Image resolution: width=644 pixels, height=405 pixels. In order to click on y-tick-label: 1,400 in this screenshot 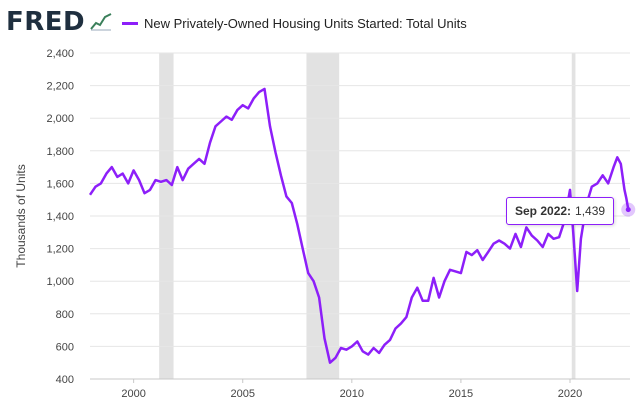, I will do `click(60, 217)`.